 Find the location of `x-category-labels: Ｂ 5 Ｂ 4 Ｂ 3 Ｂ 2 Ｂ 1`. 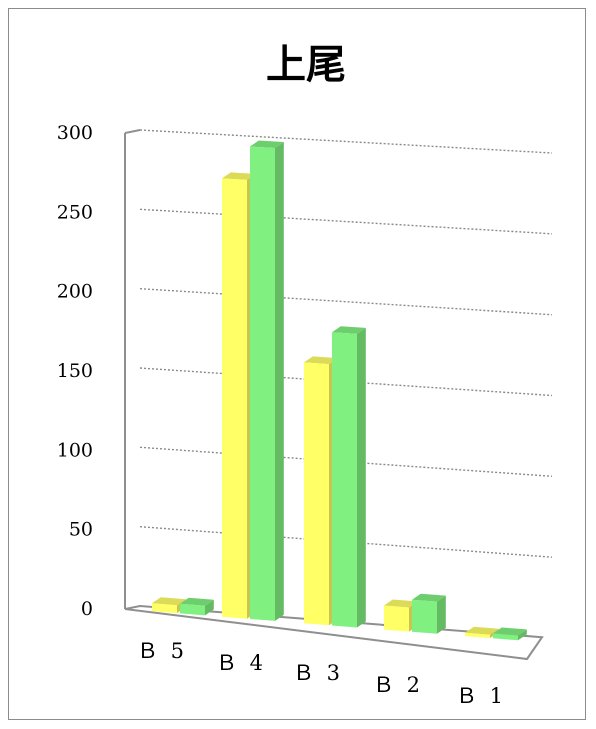

x-category-labels: Ｂ 5 Ｂ 4 Ｂ 3 Ｂ 2 Ｂ 1 is located at coordinates (321, 673).